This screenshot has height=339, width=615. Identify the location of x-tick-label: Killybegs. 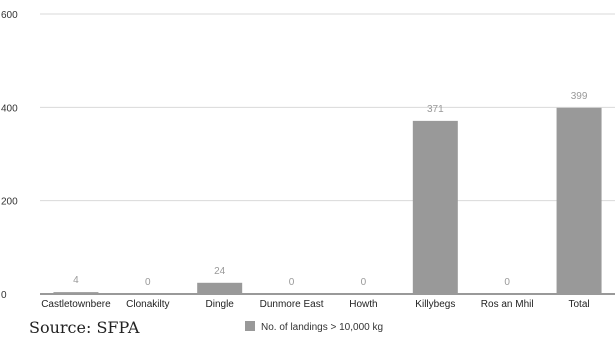
(435, 304).